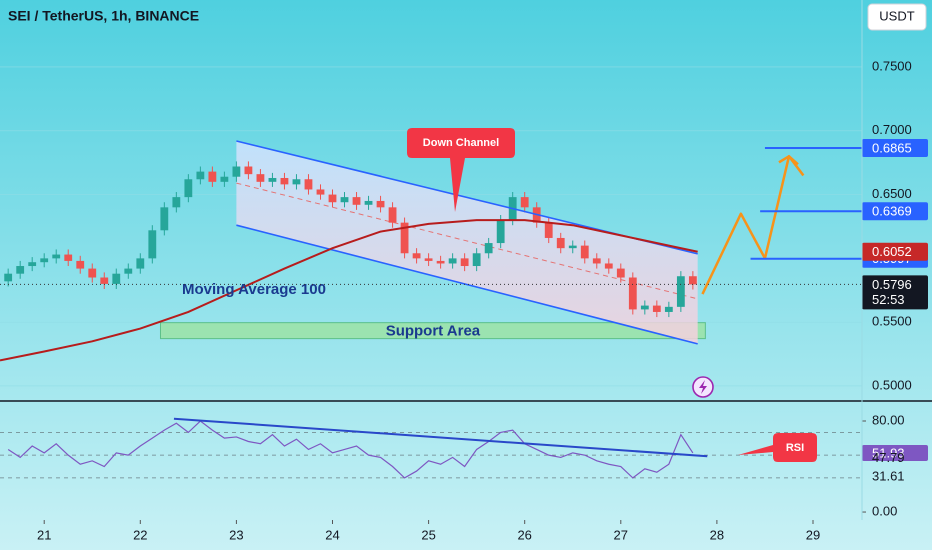 Image resolution: width=932 pixels, height=550 pixels. Describe the element at coordinates (888, 457) in the screenshot. I see `rsi-other-value: 47.79` at that location.